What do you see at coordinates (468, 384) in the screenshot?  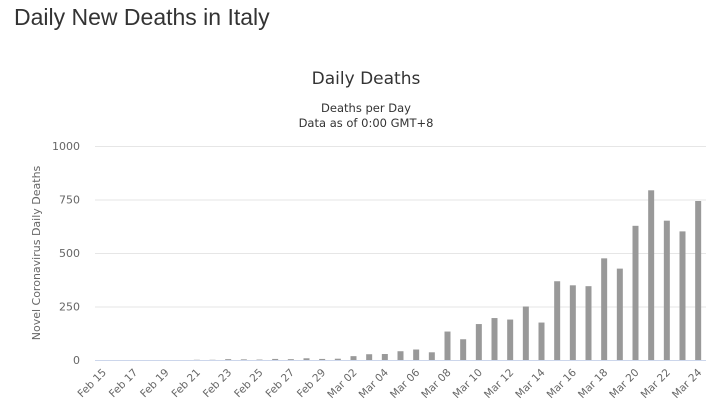 I see `x-tick-label: Mar 10` at bounding box center [468, 384].